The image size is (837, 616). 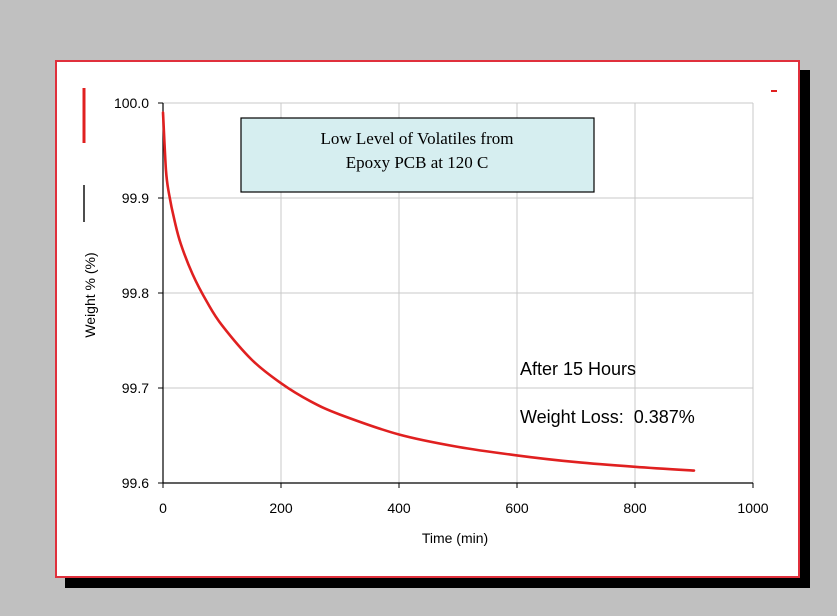 I want to click on x-tick-label: 200, so click(x=281, y=508).